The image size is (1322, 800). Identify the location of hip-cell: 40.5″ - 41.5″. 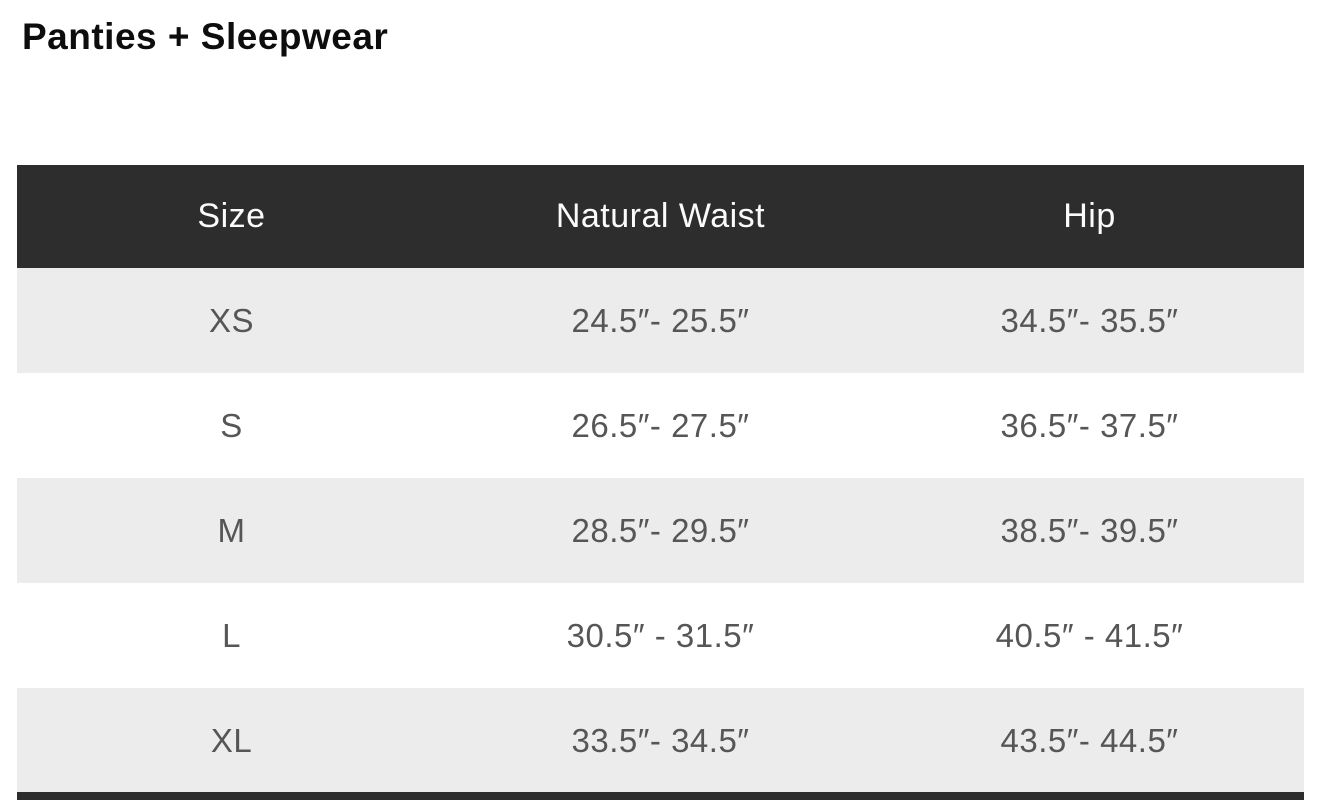
(1089, 635).